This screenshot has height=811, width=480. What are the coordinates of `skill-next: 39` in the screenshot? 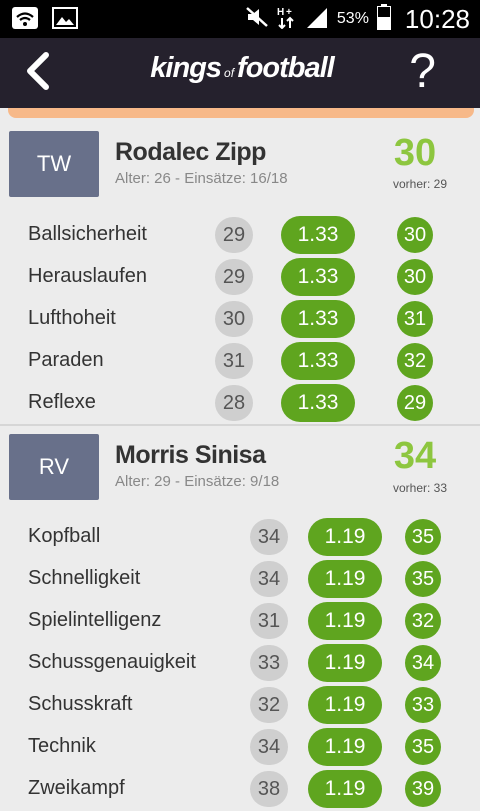 It's located at (423, 789).